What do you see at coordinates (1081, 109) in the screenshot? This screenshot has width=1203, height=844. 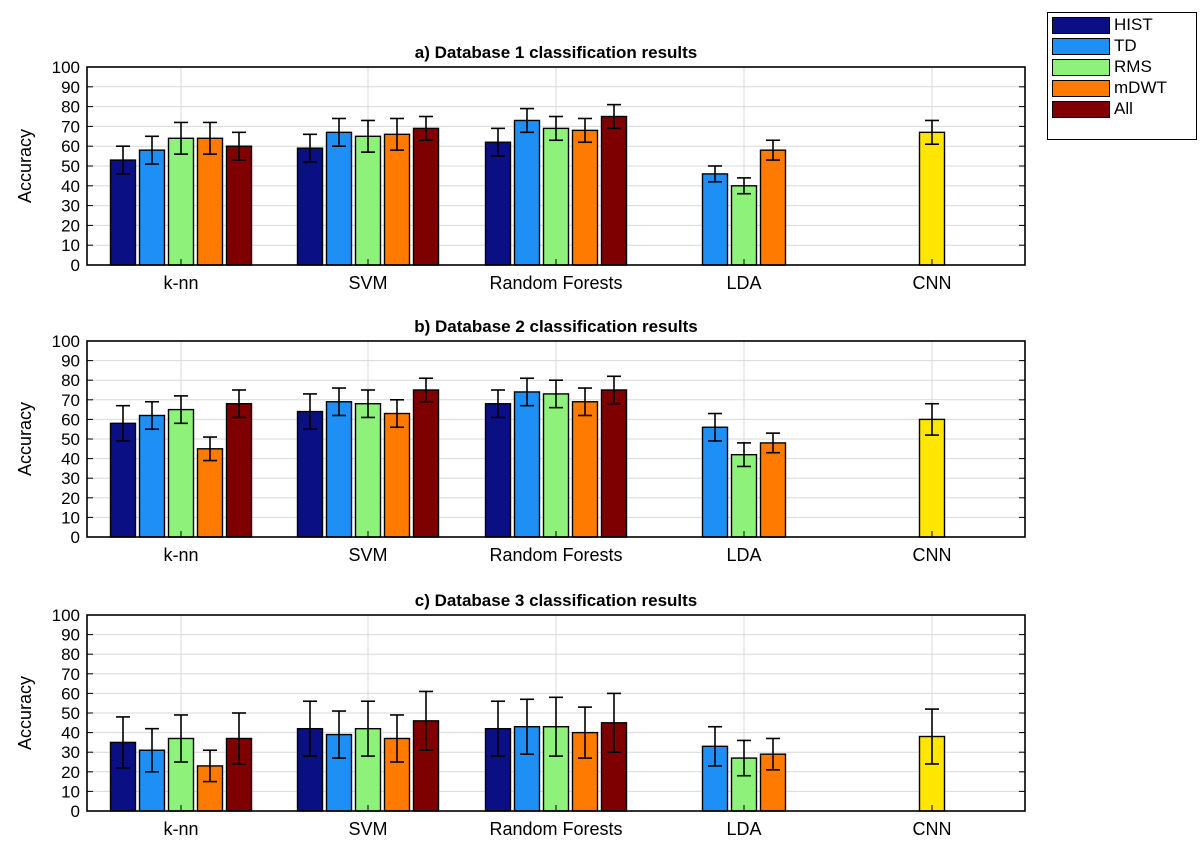 I see `legend-swatch-all` at bounding box center [1081, 109].